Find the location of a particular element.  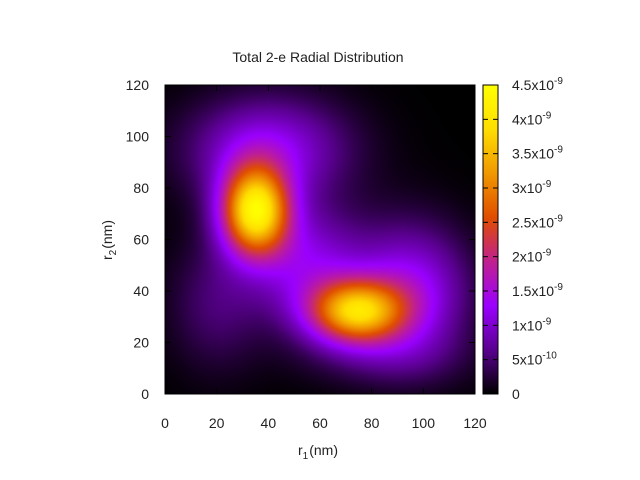

colorbar-tick-label: 3x10⁻⁹ is located at coordinates (532, 187).